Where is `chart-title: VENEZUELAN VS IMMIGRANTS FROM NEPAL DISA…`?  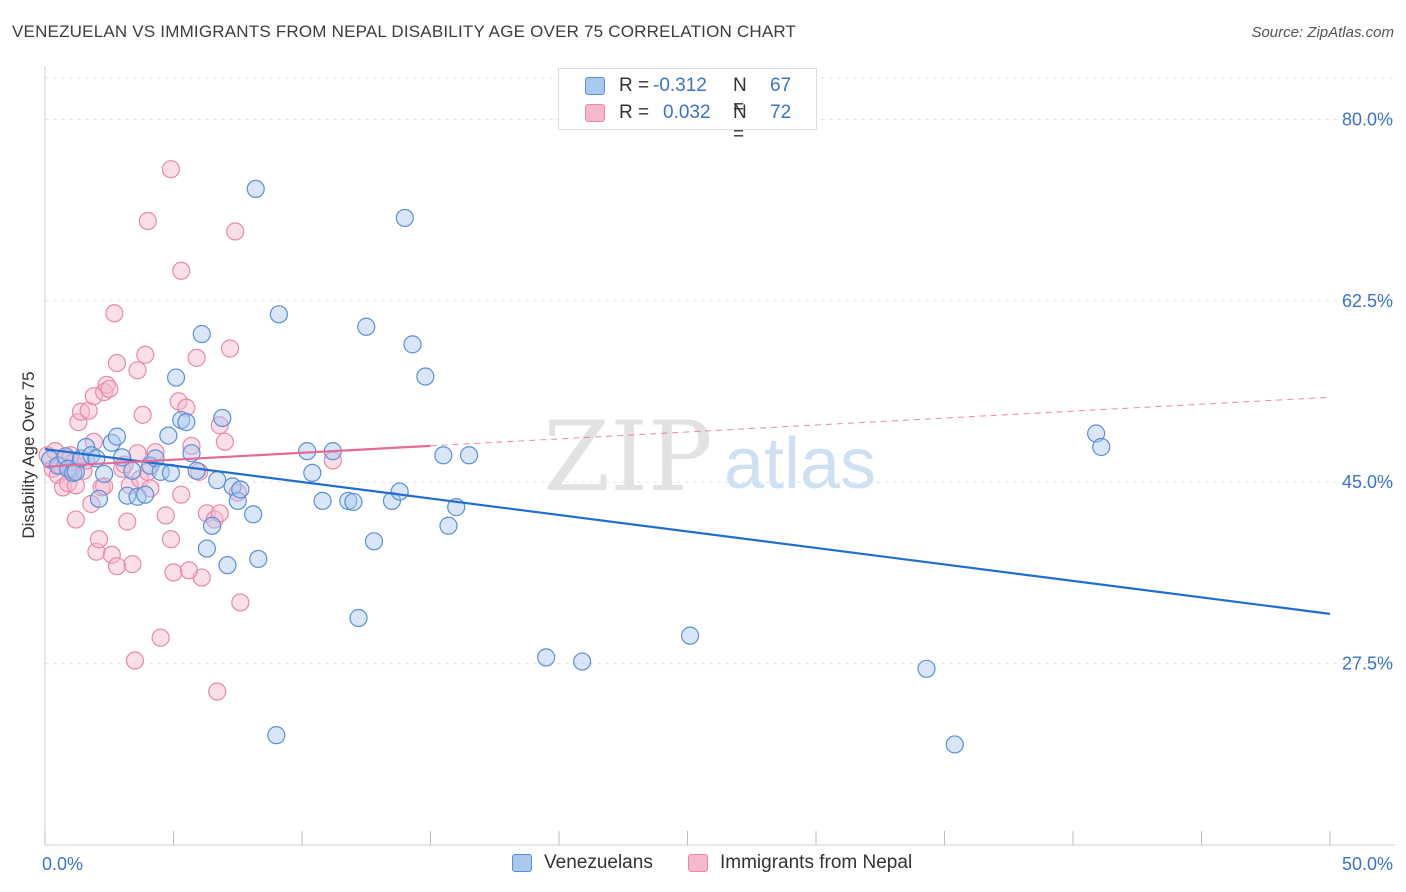 chart-title: VENEZUELAN VS IMMIGRANTS FROM NEPAL DISA… is located at coordinates (404, 31).